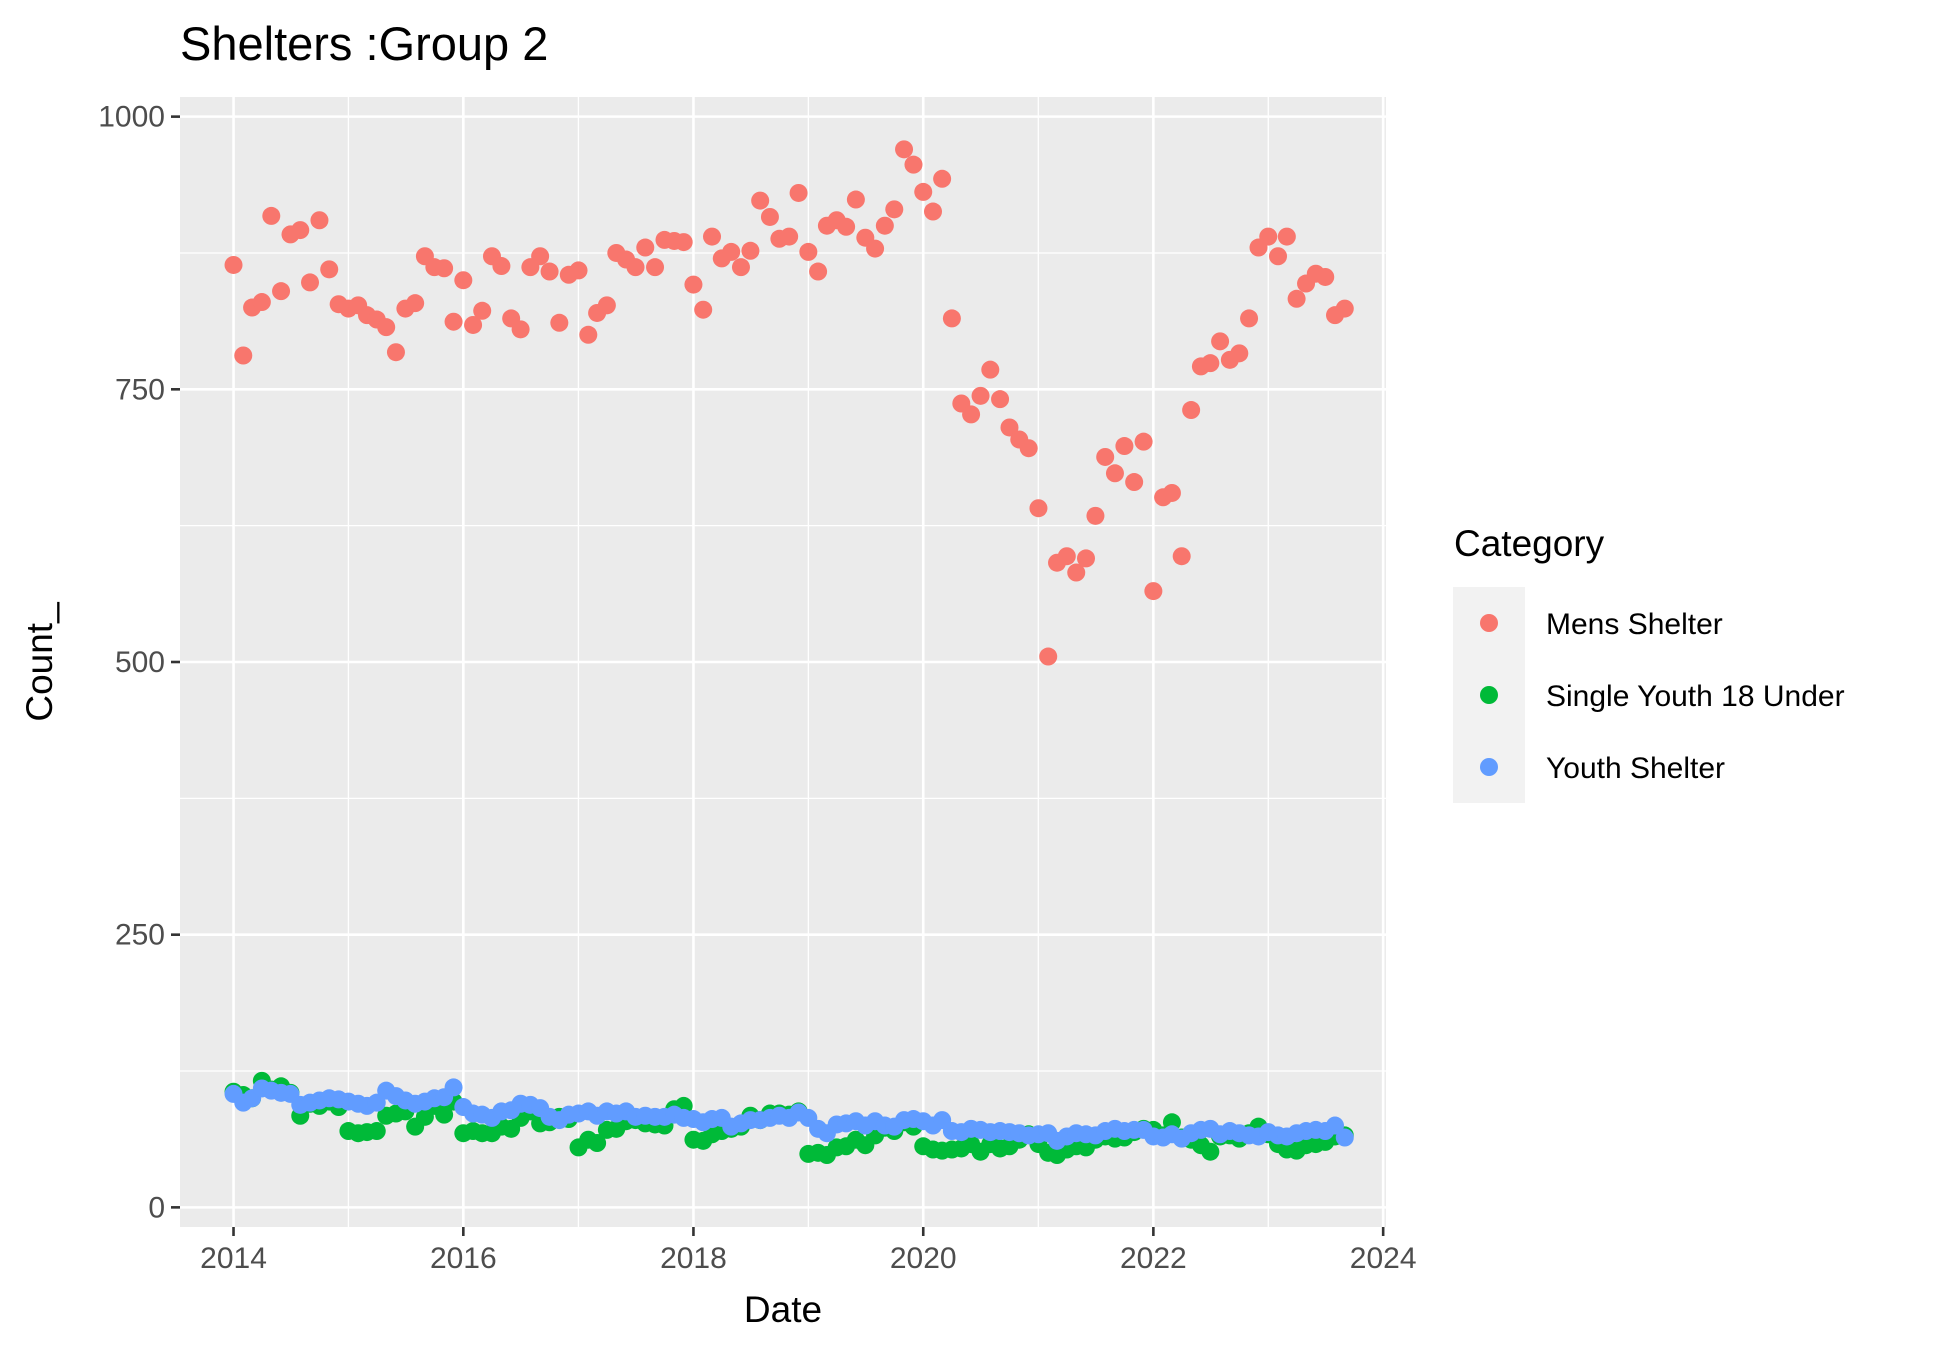  Describe the element at coordinates (364, 43) in the screenshot. I see `chart-title: Shelters :Group 2` at that location.